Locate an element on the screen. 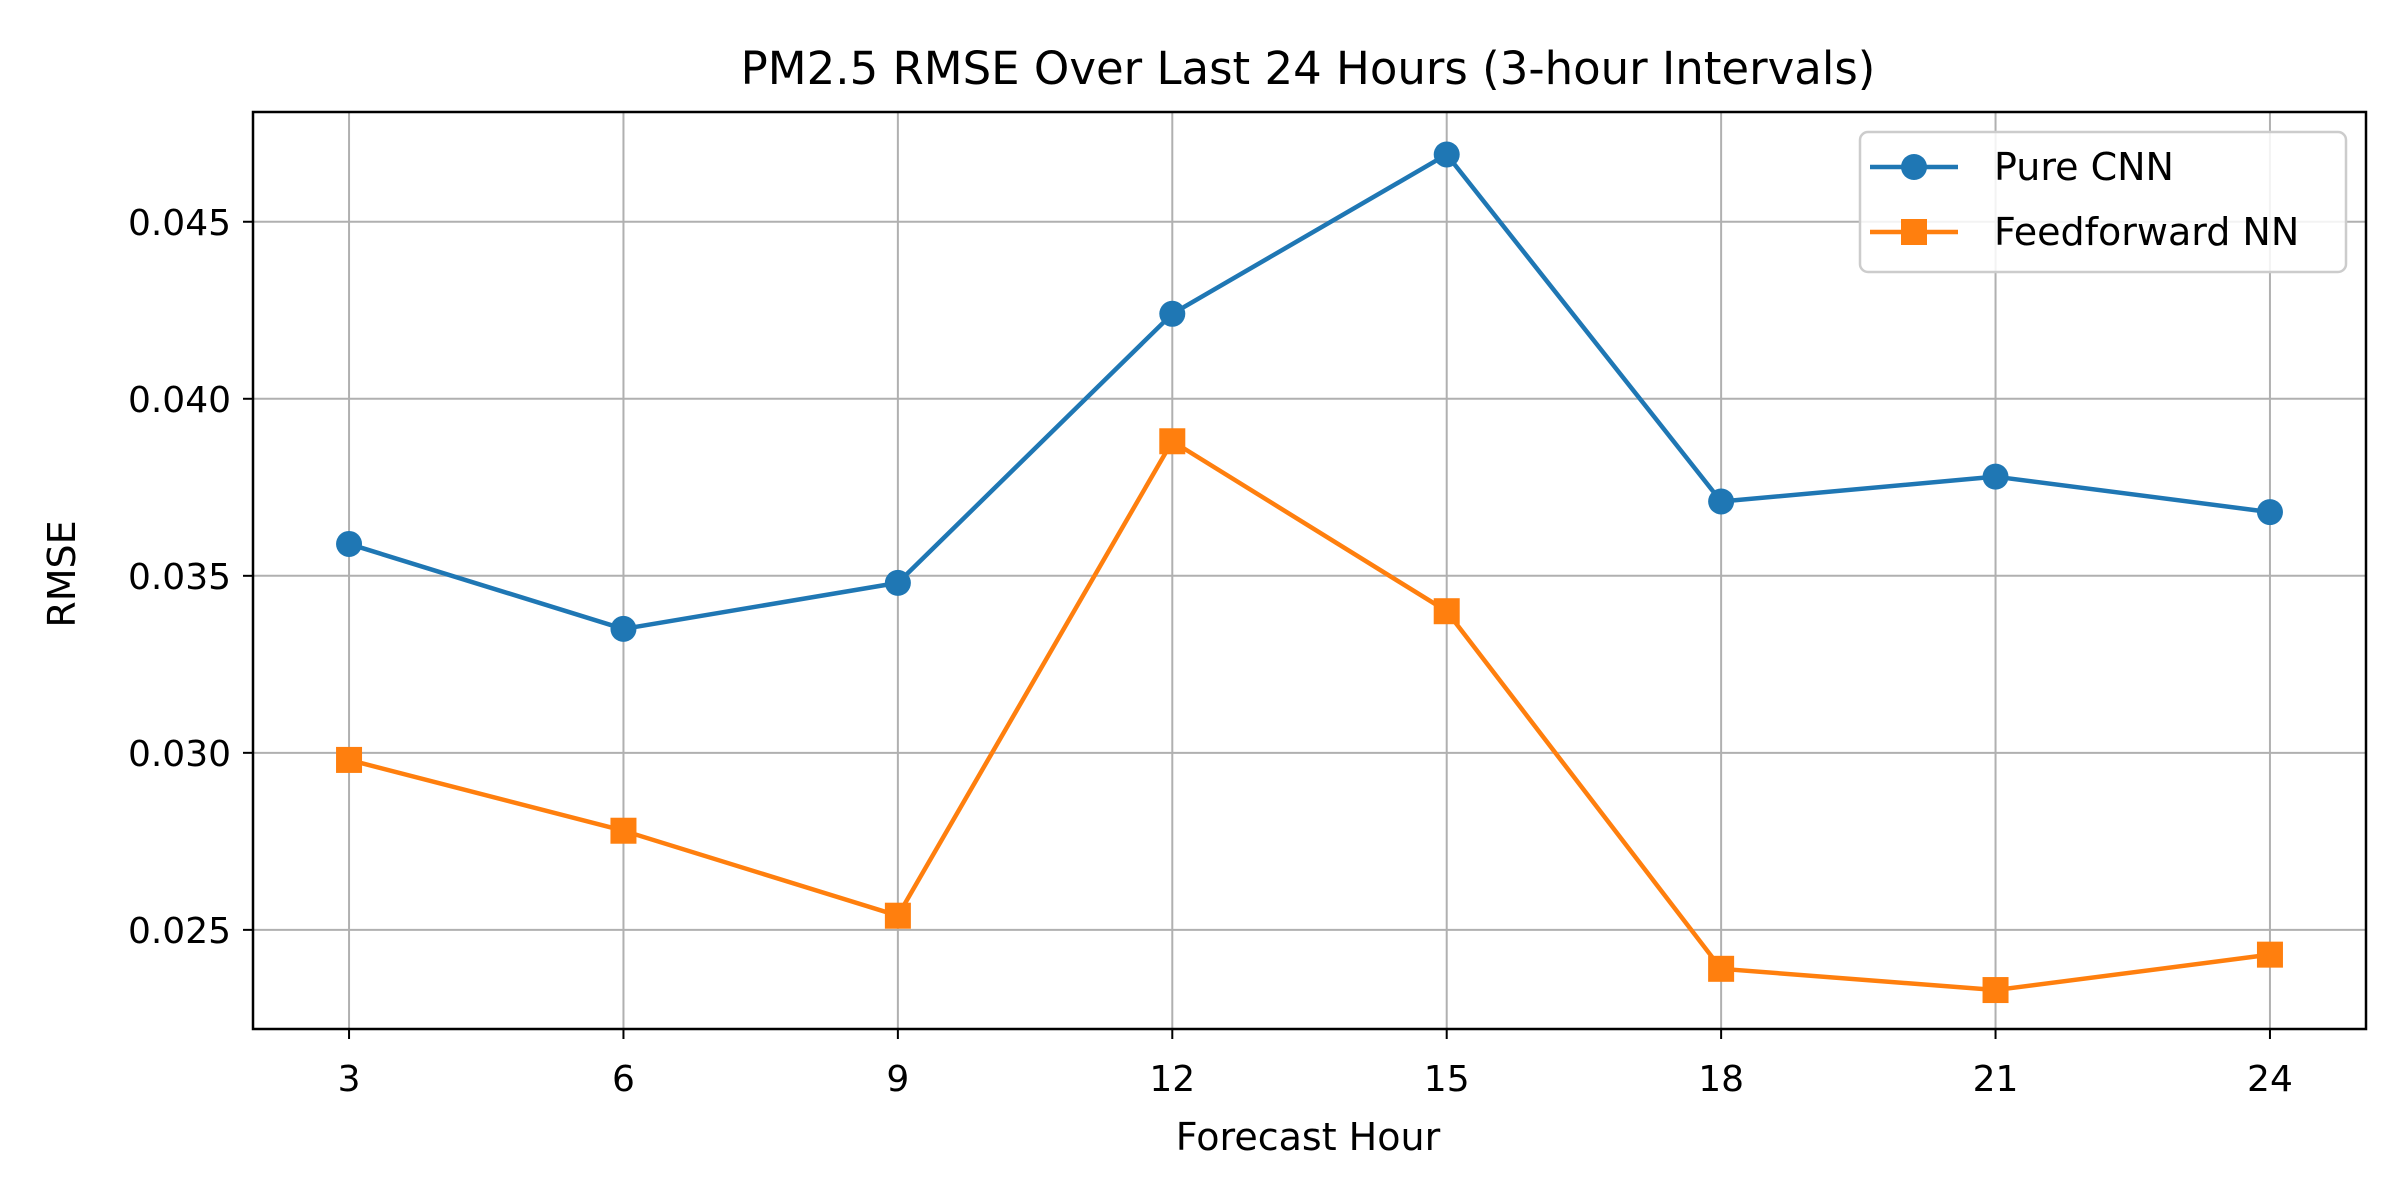  y-tick-label: 0.040 is located at coordinates (179, 400).